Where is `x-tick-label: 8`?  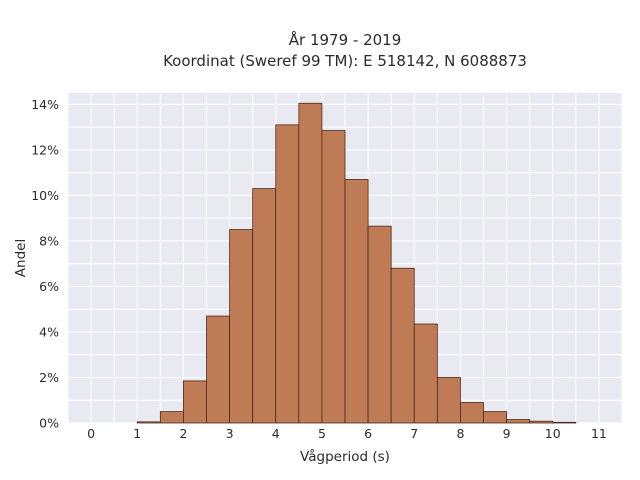 x-tick-label: 8 is located at coordinates (460, 433).